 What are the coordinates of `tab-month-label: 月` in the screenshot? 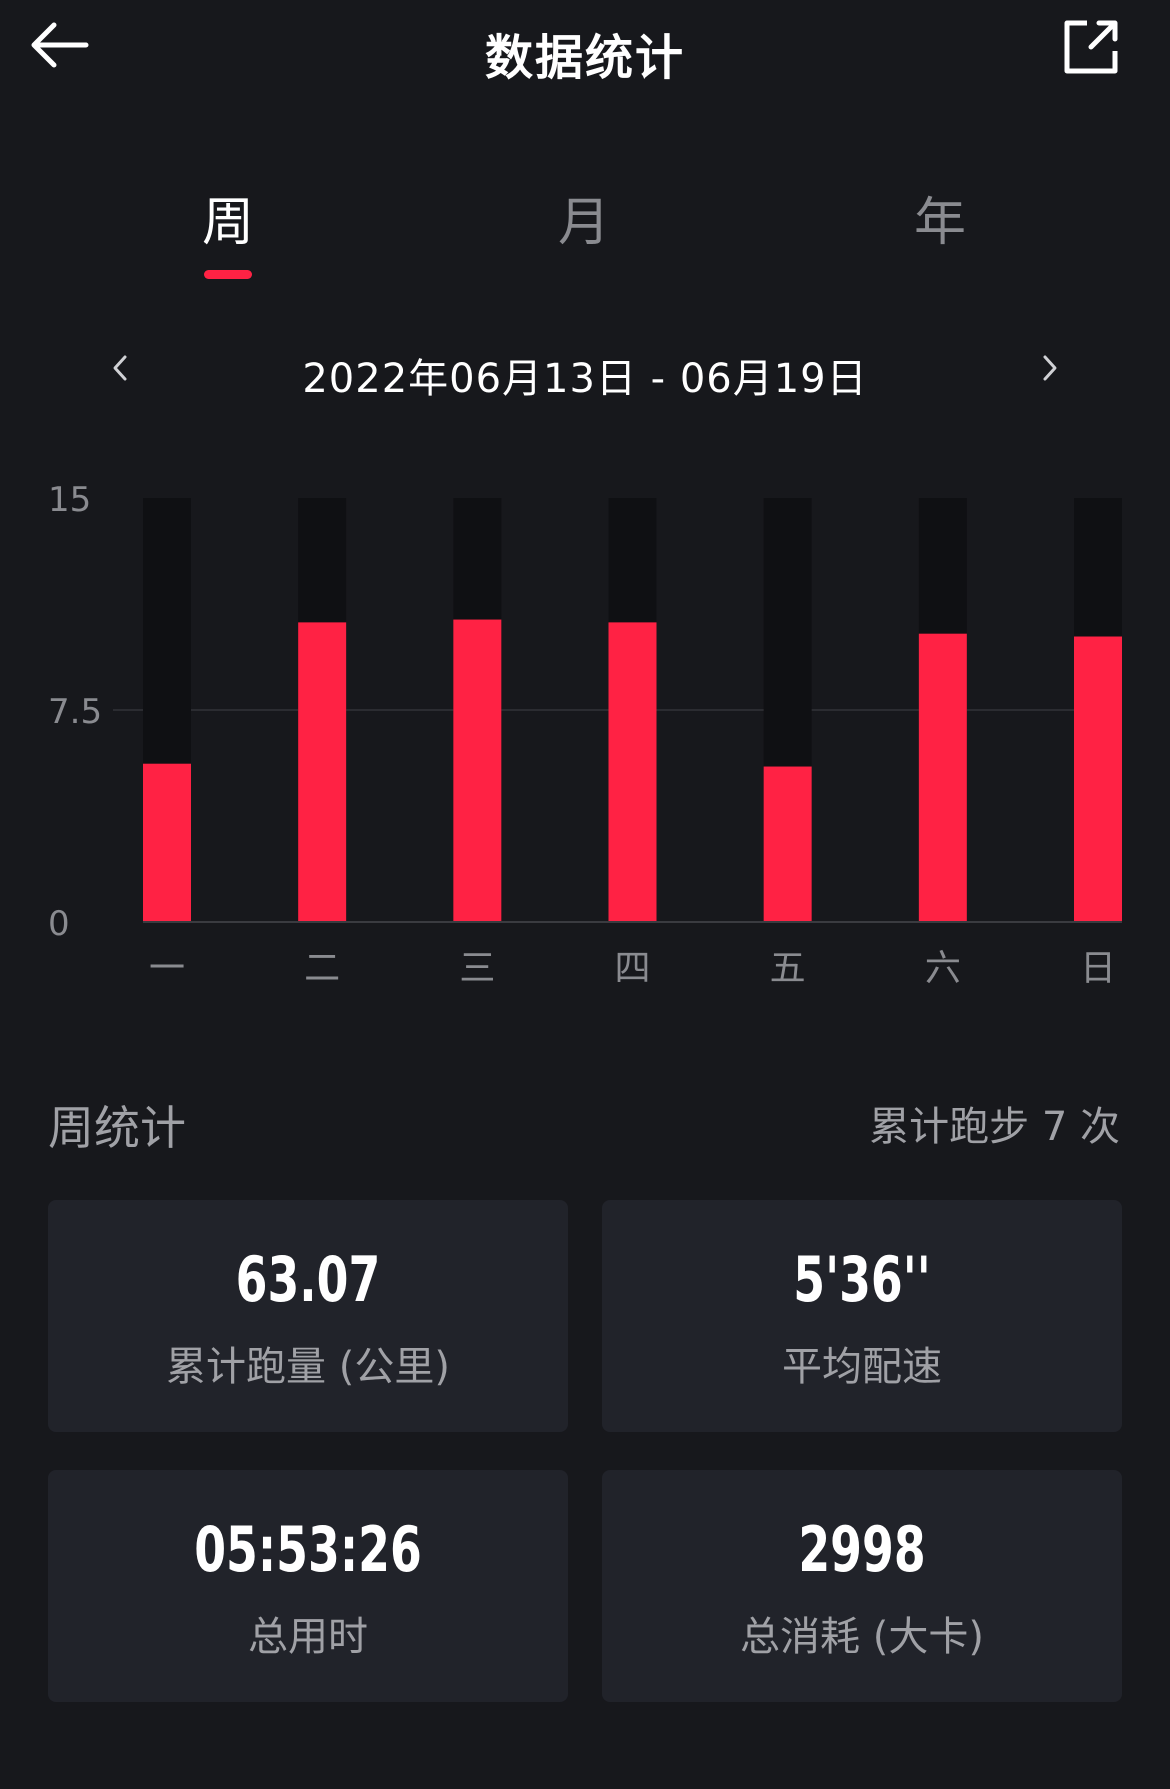 It's located at (583, 223).